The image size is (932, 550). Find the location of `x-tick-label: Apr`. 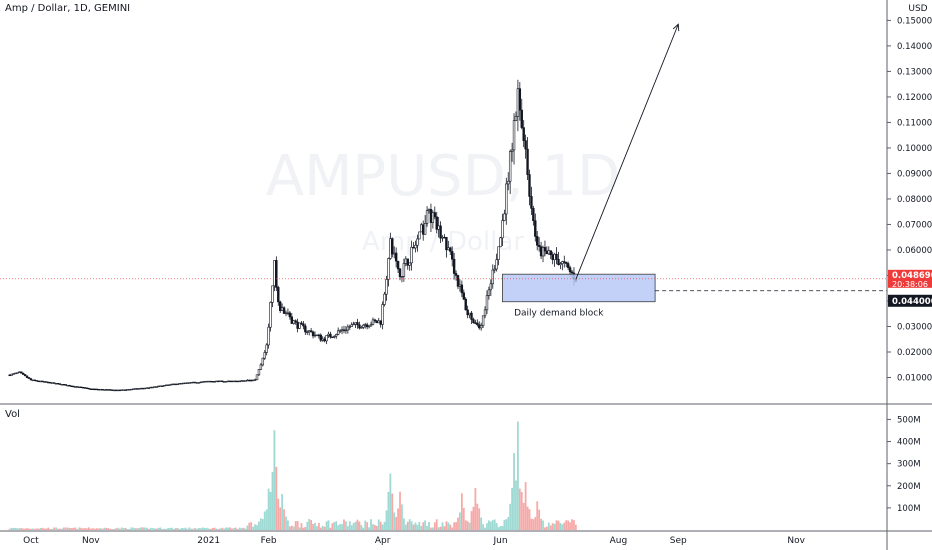

x-tick-label: Apr is located at coordinates (383, 541).